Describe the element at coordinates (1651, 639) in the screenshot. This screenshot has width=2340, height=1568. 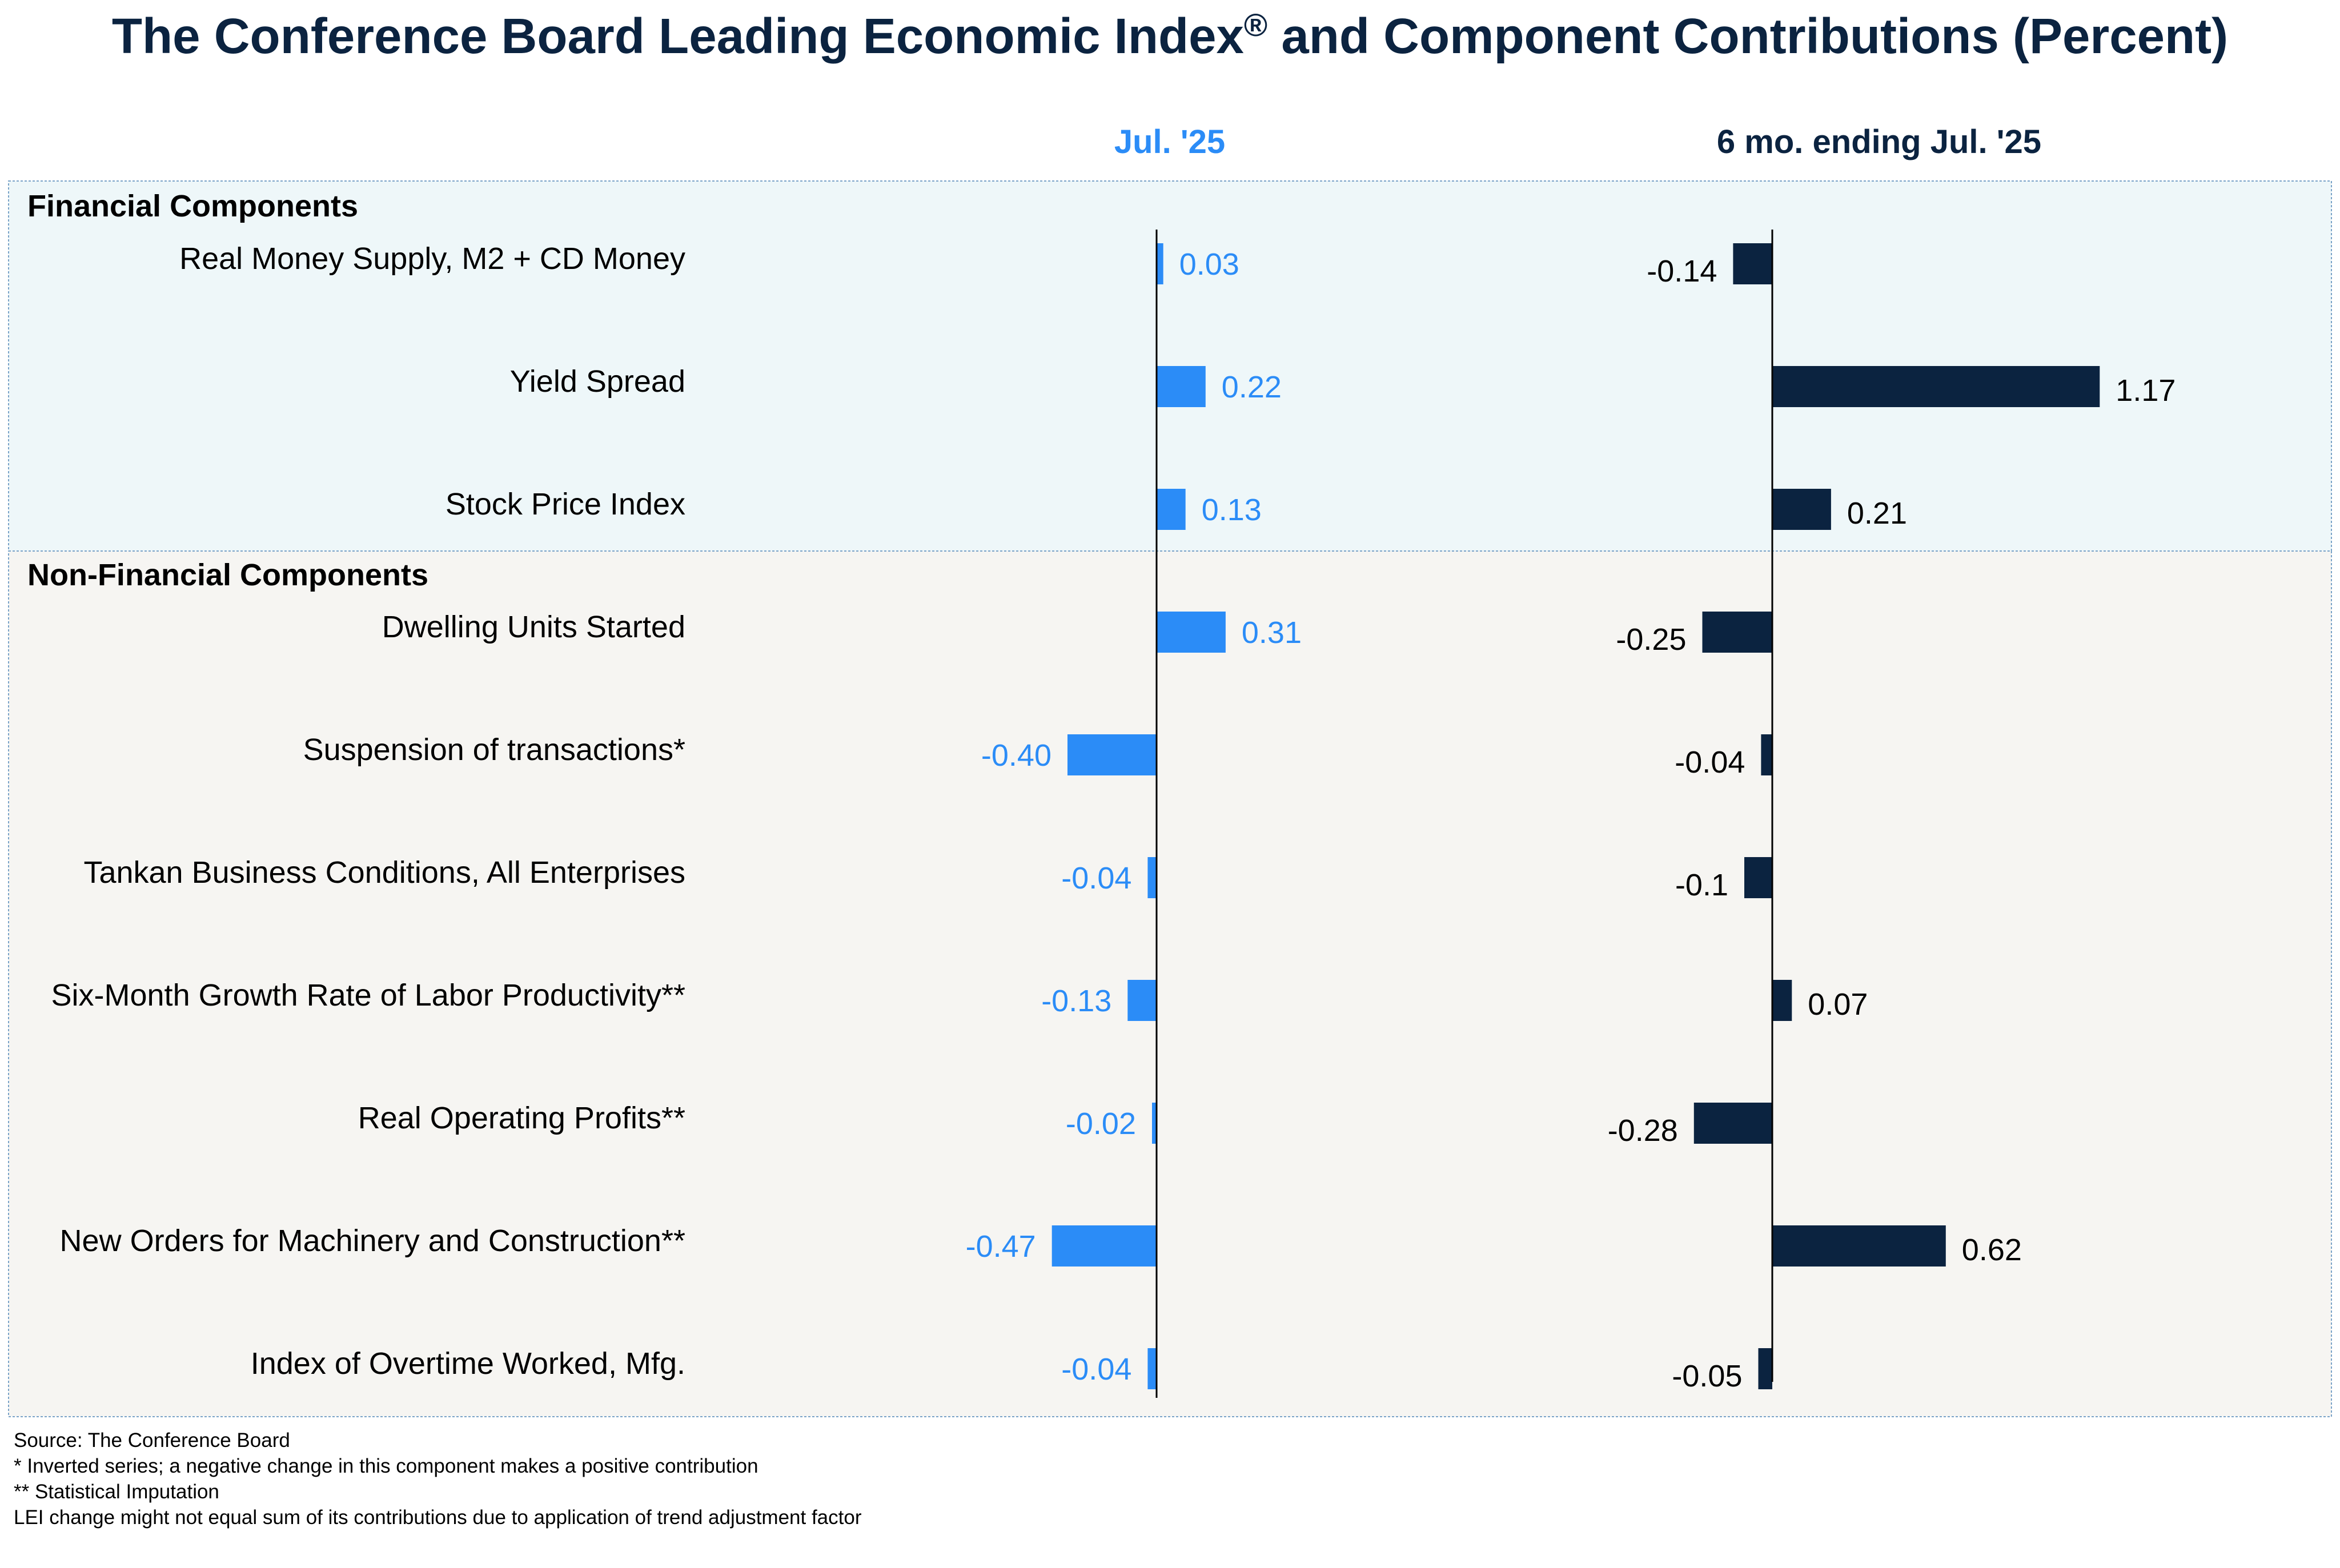
I see `data-label-six-month: -0.25` at that location.